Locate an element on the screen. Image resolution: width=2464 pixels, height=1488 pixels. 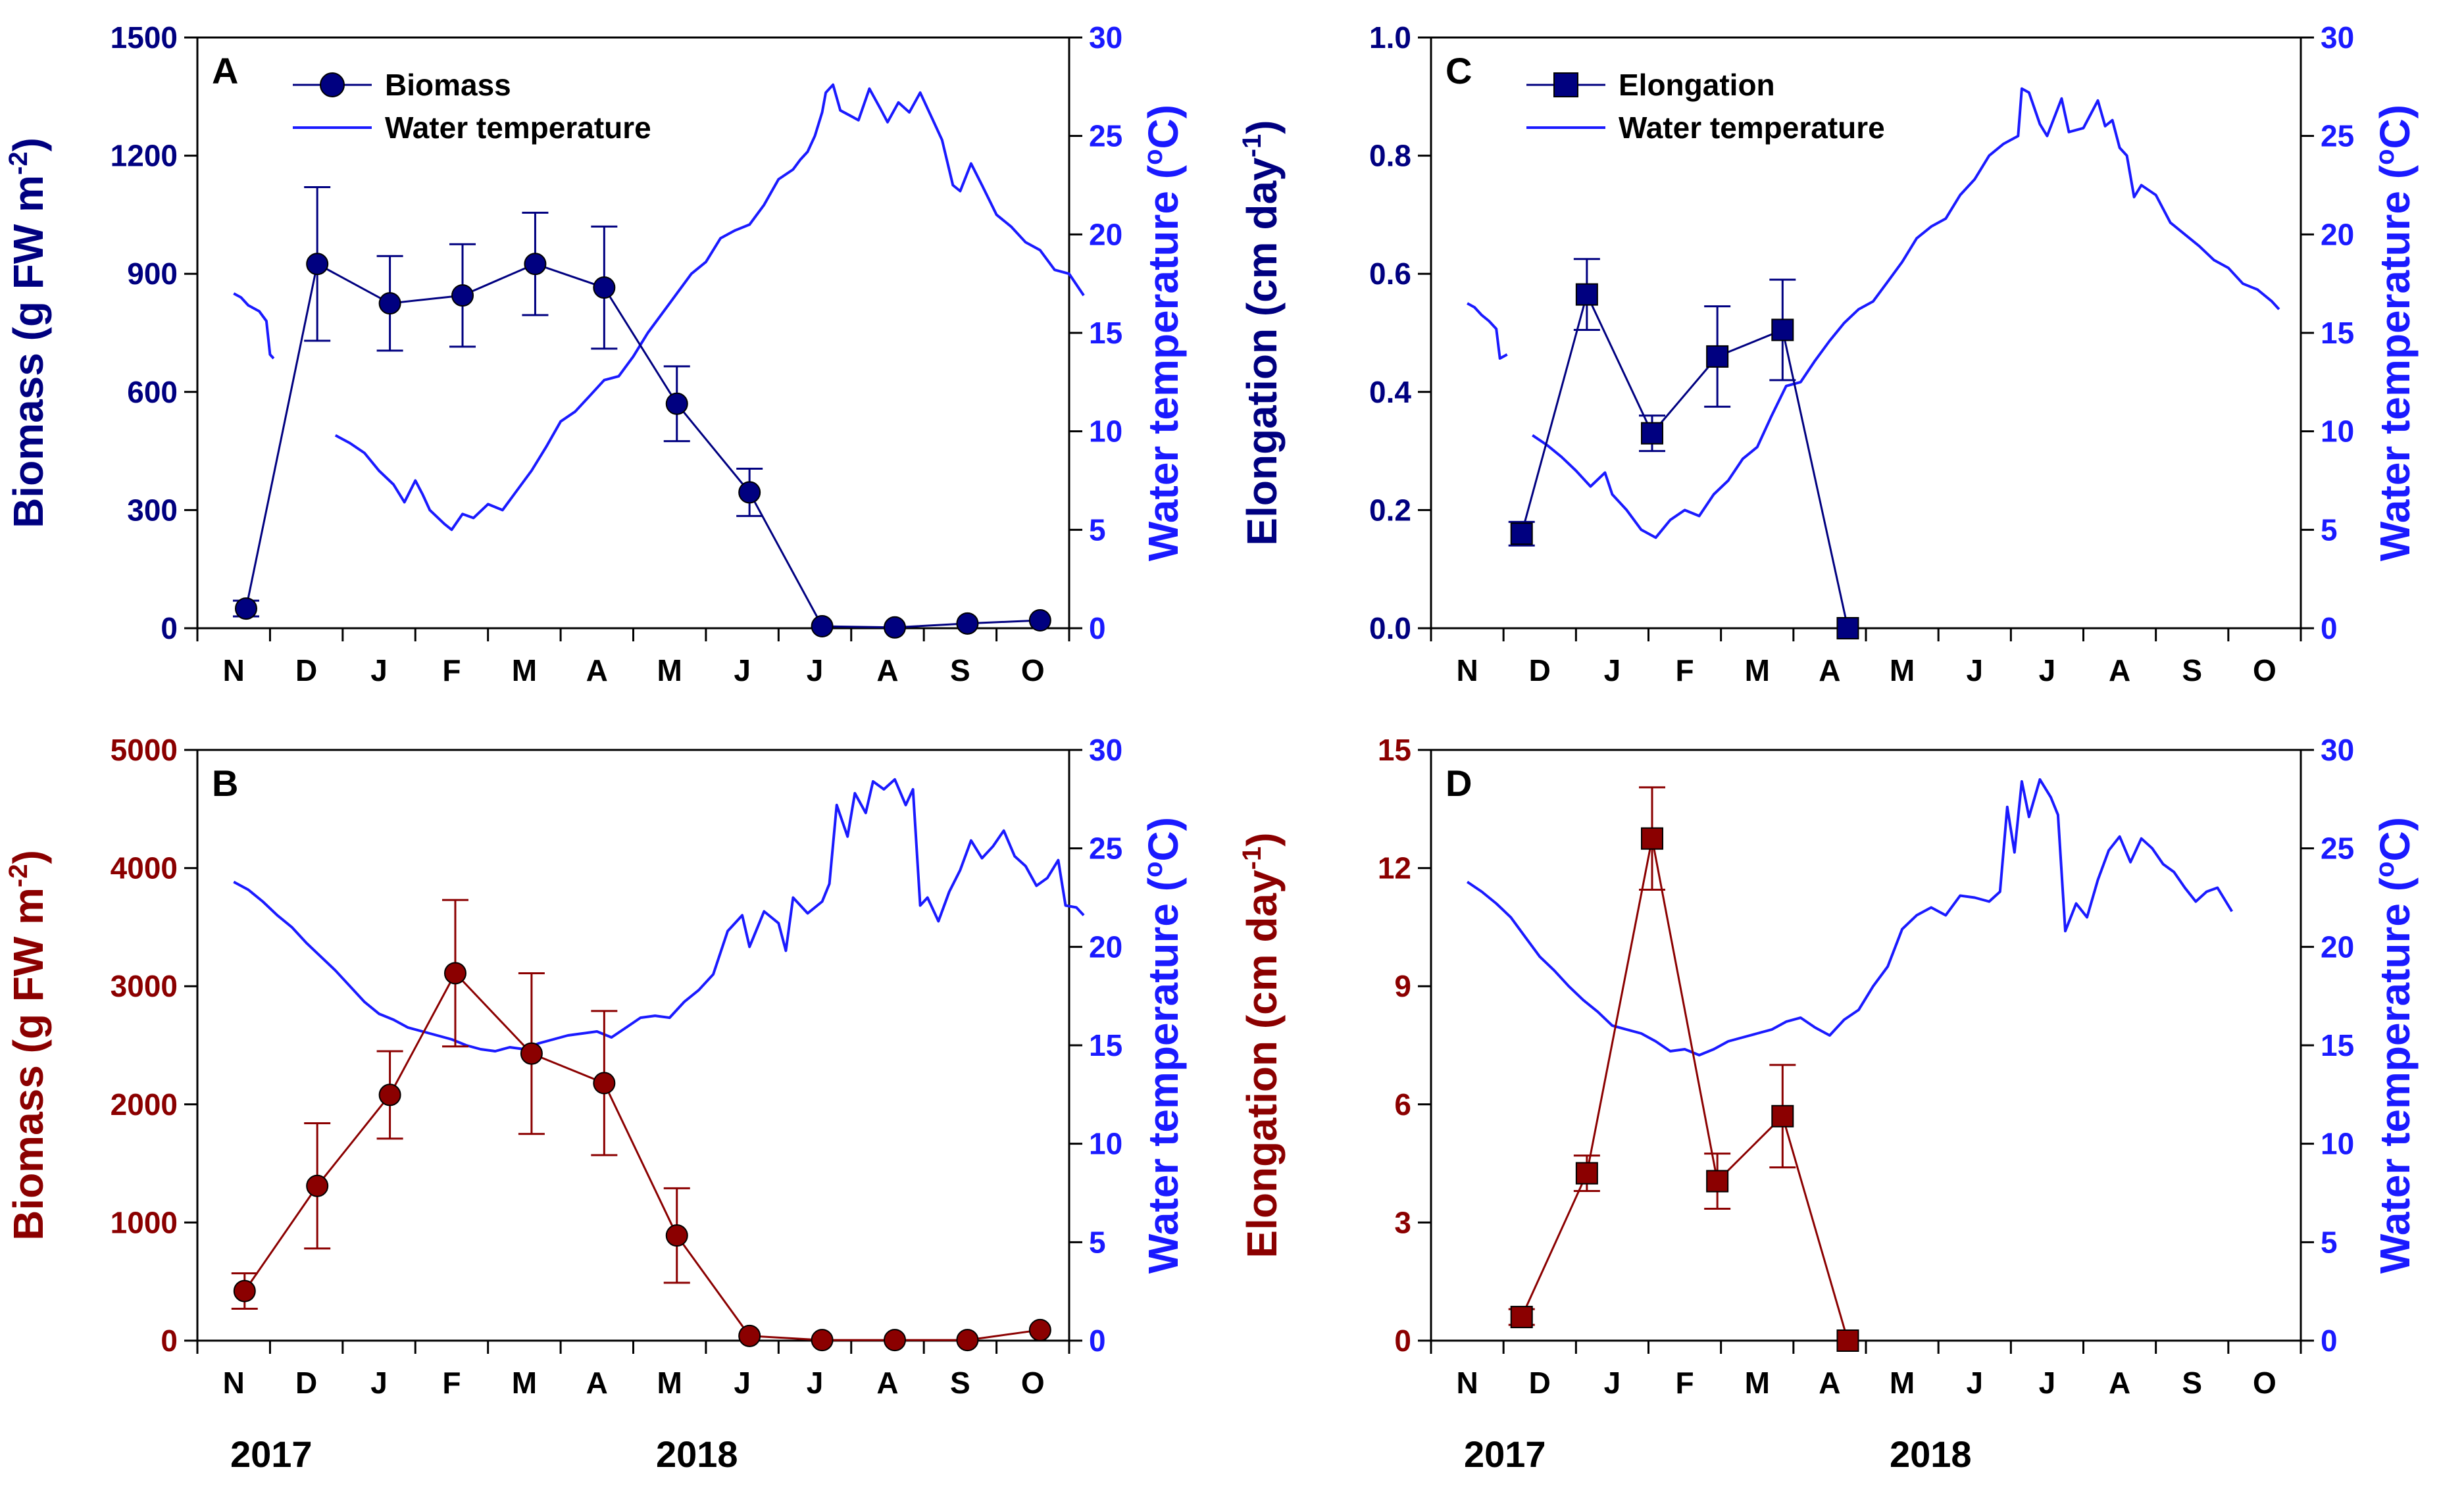
y-left-axis-title-sup: -1 is located at coordinates (1252, 859).